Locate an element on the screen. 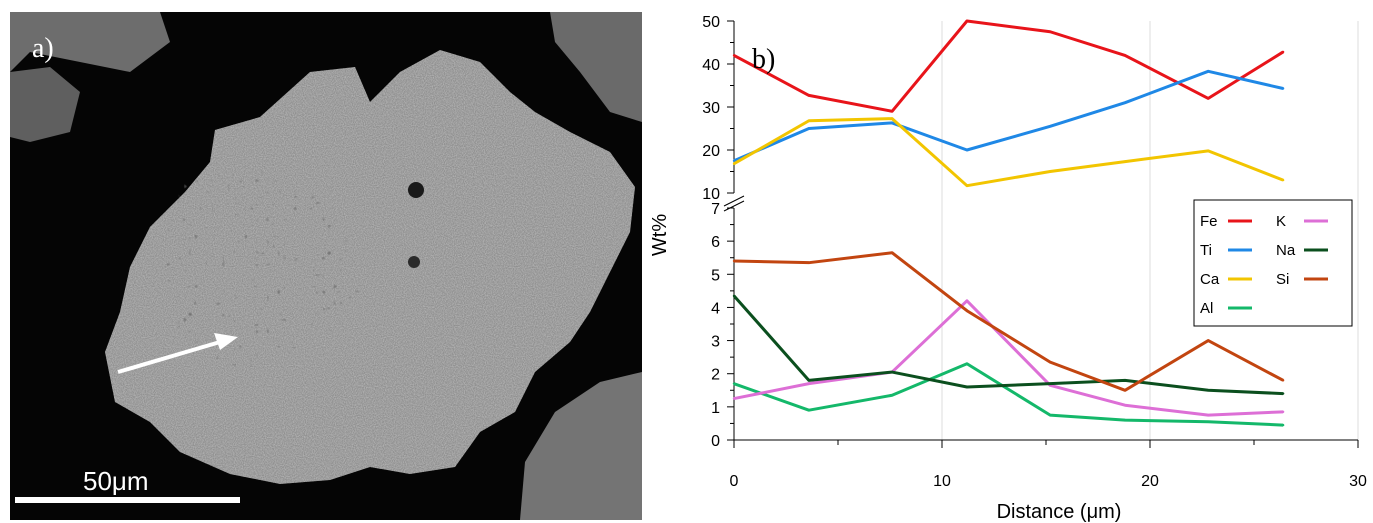 The image size is (1373, 523). x-tick-label: 10 is located at coordinates (942, 481).